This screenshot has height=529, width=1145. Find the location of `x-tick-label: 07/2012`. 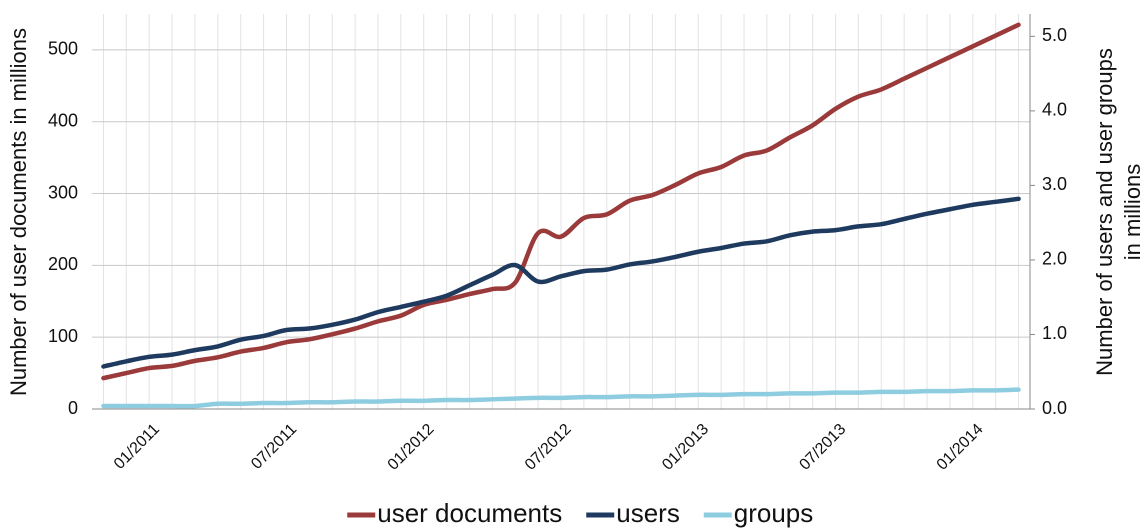

x-tick-label: 07/2012 is located at coordinates (548, 447).